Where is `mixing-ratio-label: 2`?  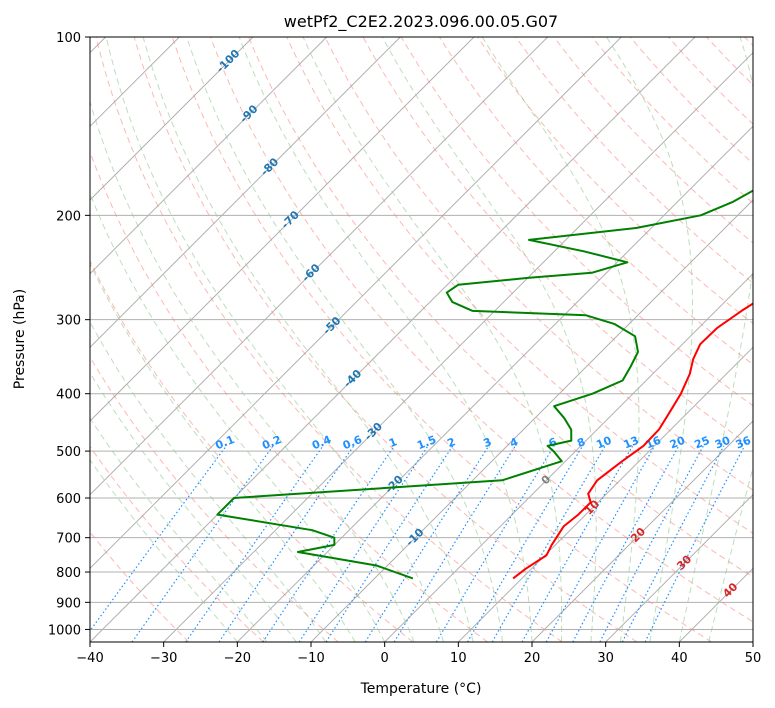 mixing-ratio-label: 2 is located at coordinates (451, 442).